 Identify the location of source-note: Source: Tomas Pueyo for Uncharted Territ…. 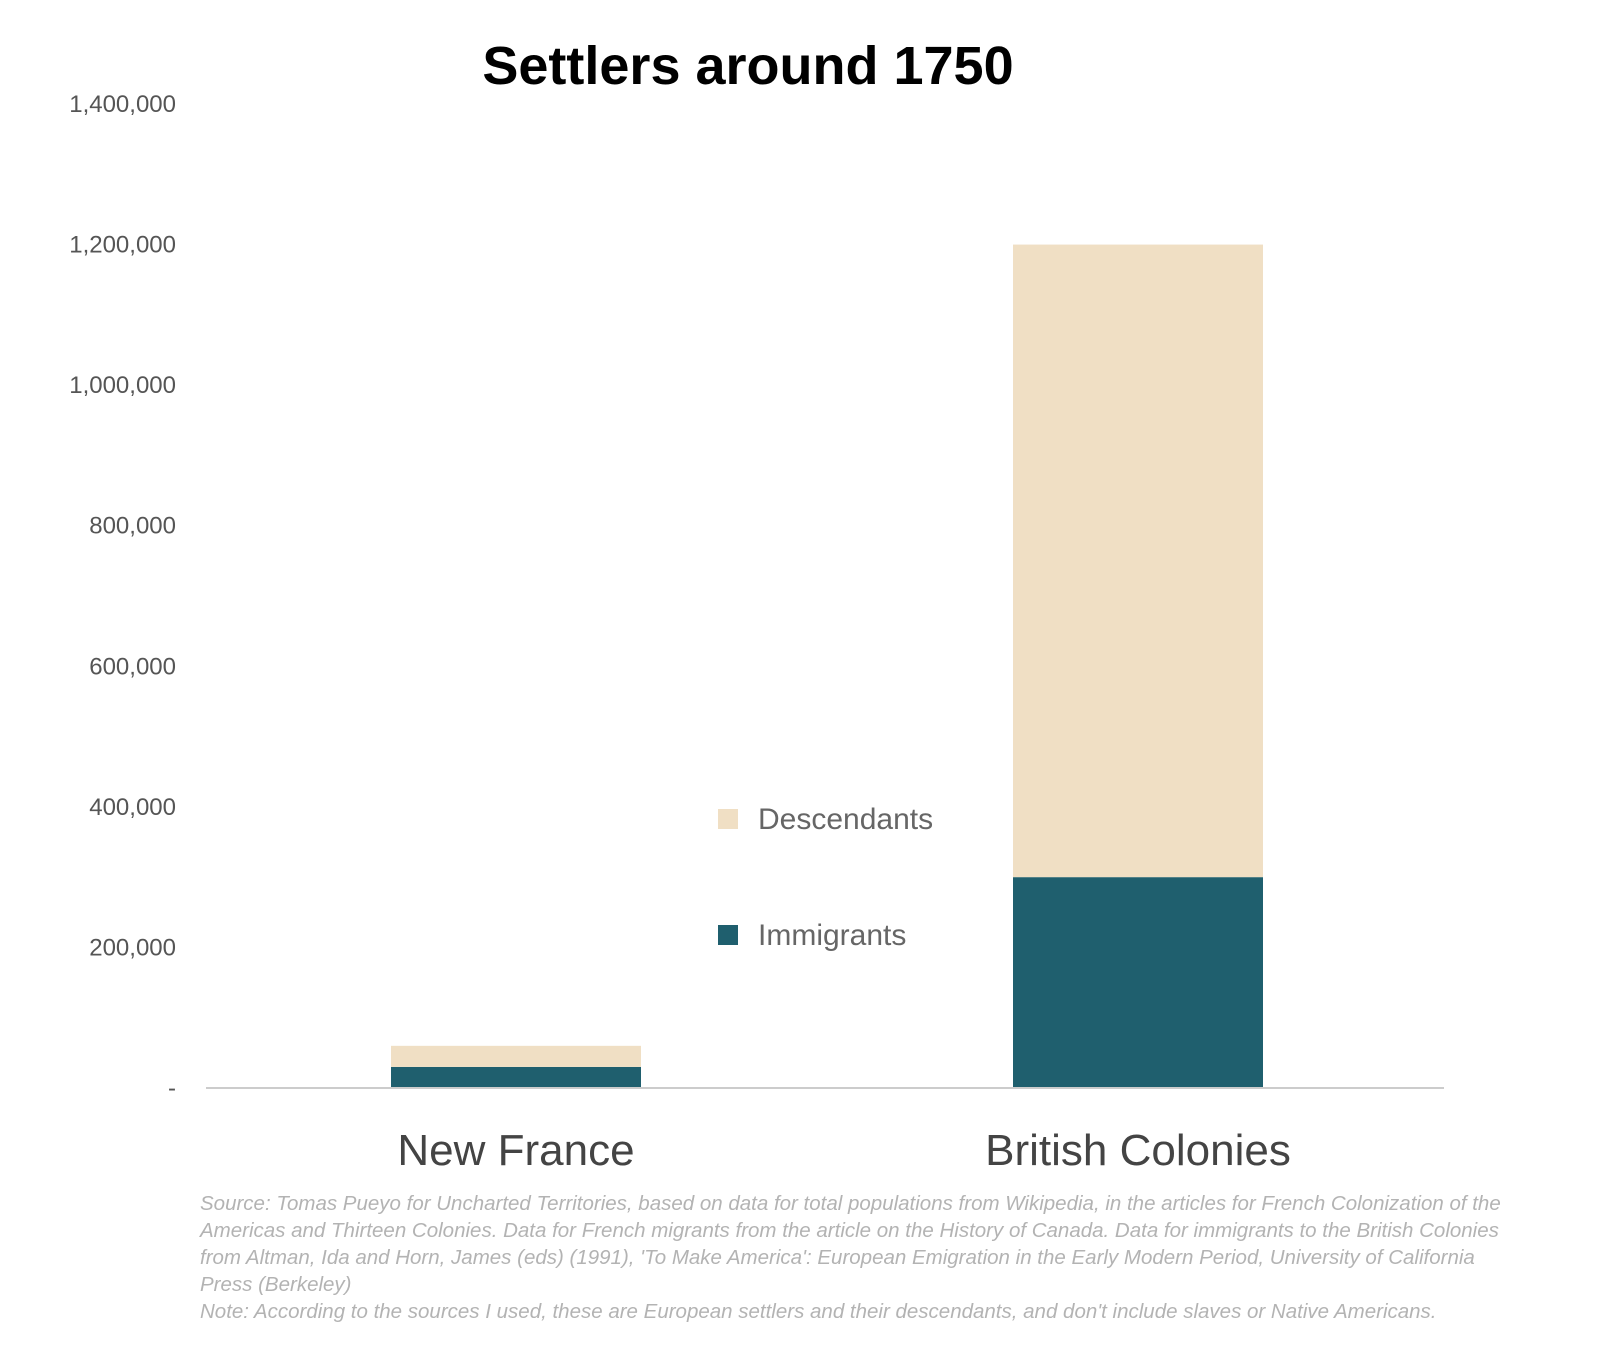
(865, 1257).